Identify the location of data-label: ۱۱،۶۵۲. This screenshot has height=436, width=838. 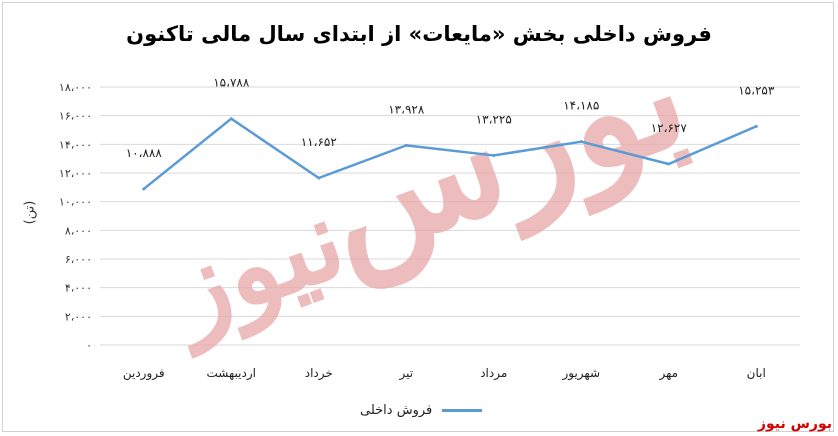
(319, 142).